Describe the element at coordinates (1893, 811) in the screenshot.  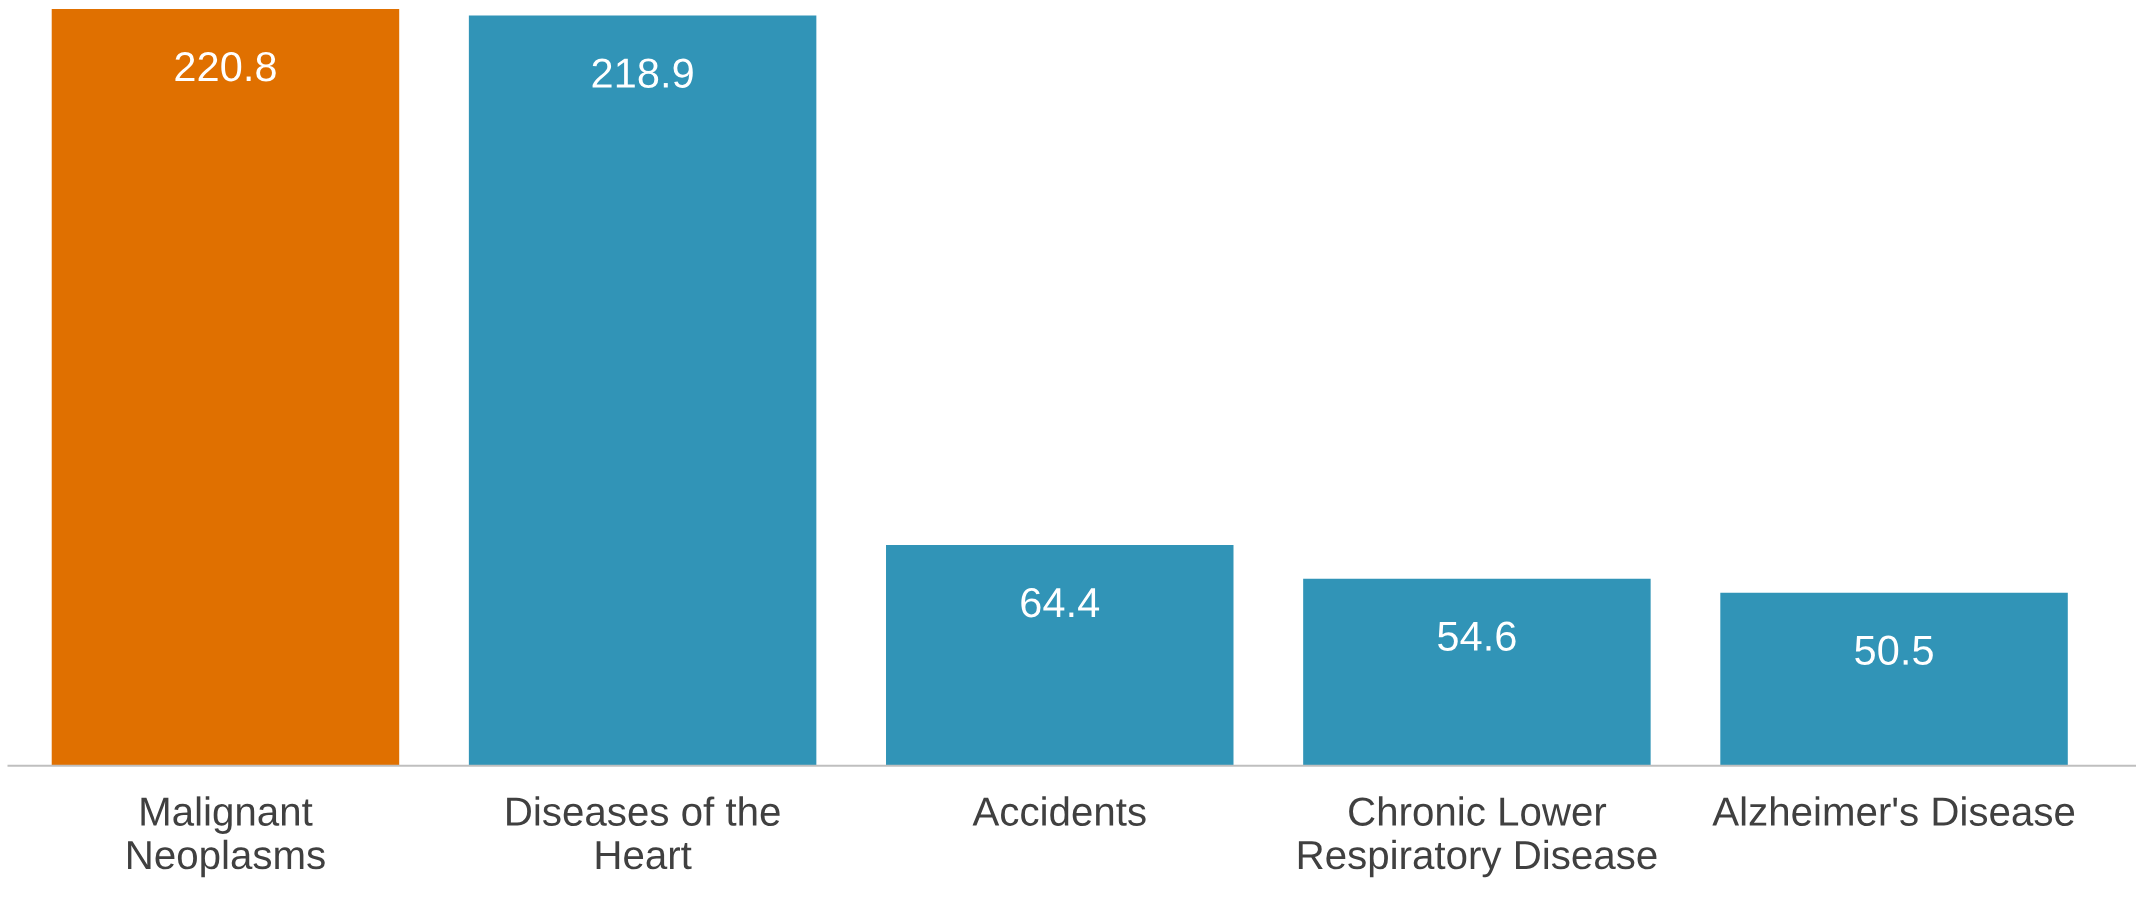
I see `x-tick-label: Alzheimer's Disease` at that location.